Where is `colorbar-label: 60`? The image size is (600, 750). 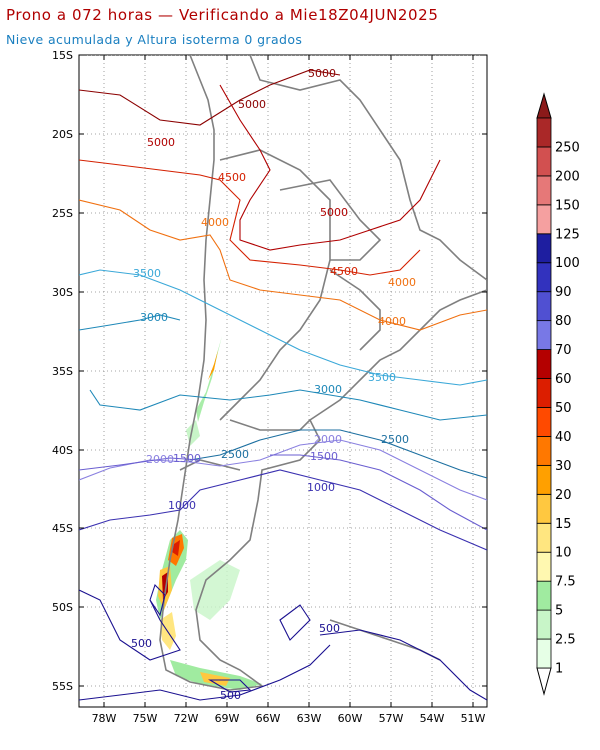 colorbar-label: 60 is located at coordinates (563, 379).